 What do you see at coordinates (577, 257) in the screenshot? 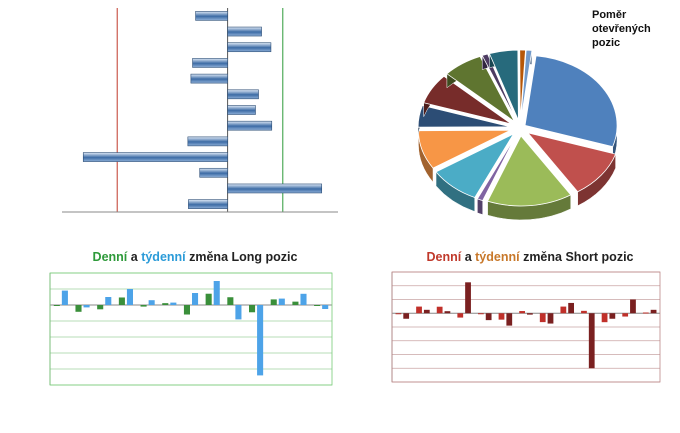
I see `title-part: změna Short pozic` at bounding box center [577, 257].